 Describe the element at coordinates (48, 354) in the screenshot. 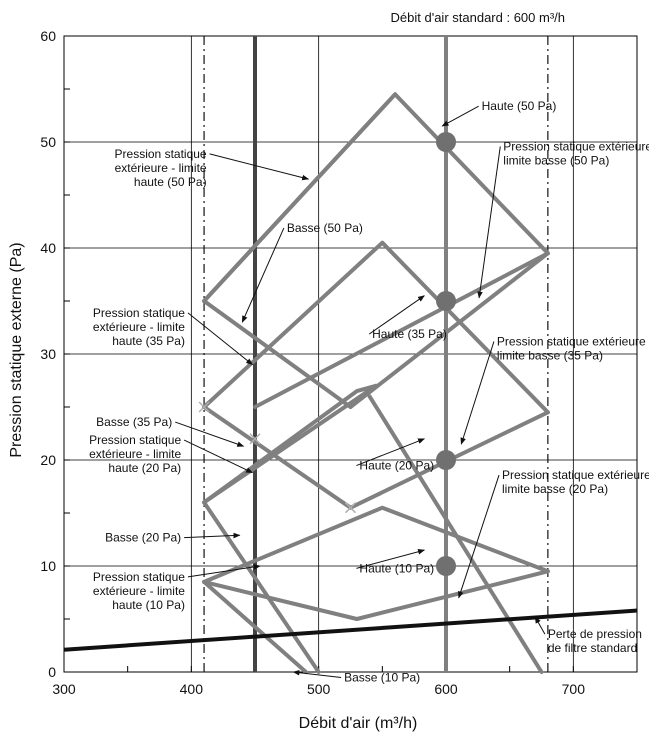

I see `y-tick-label: 30` at that location.